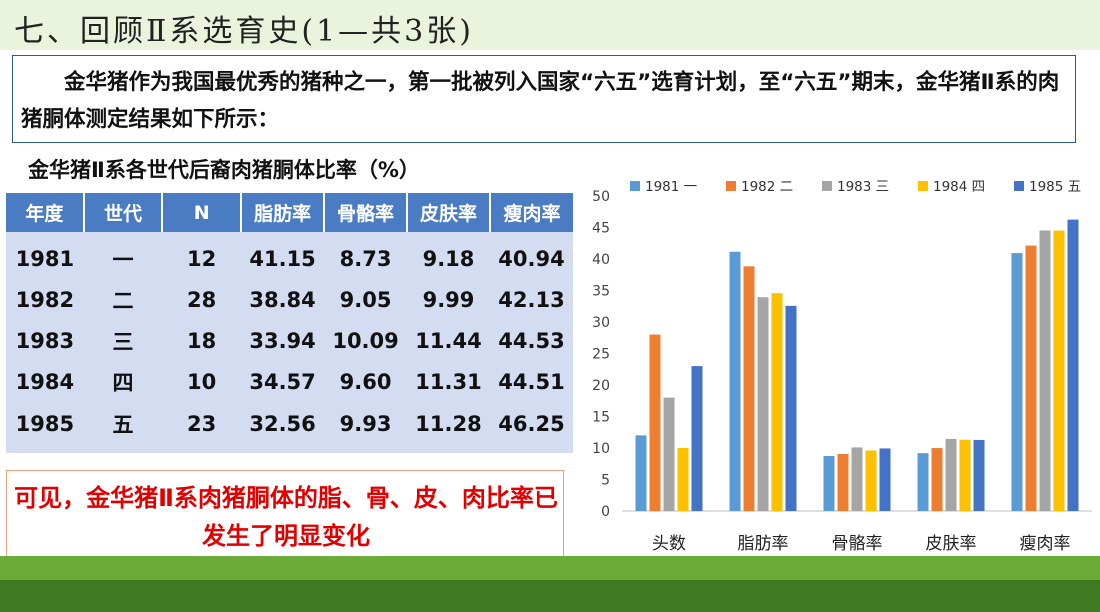 Image resolution: width=1100 pixels, height=612 pixels. I want to click on table-title: 金华猪Ⅱ系各世代后裔肉猪胴体比率（%）, so click(224, 170).